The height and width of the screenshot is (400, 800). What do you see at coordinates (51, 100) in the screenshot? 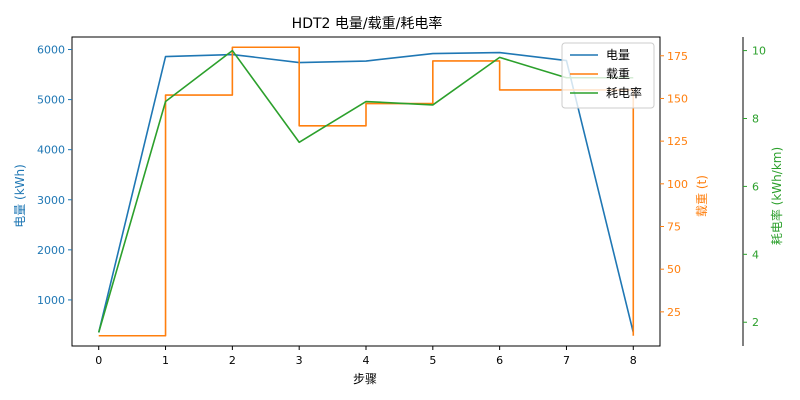
I see `y-left-tick-label: 5000` at bounding box center [51, 100].